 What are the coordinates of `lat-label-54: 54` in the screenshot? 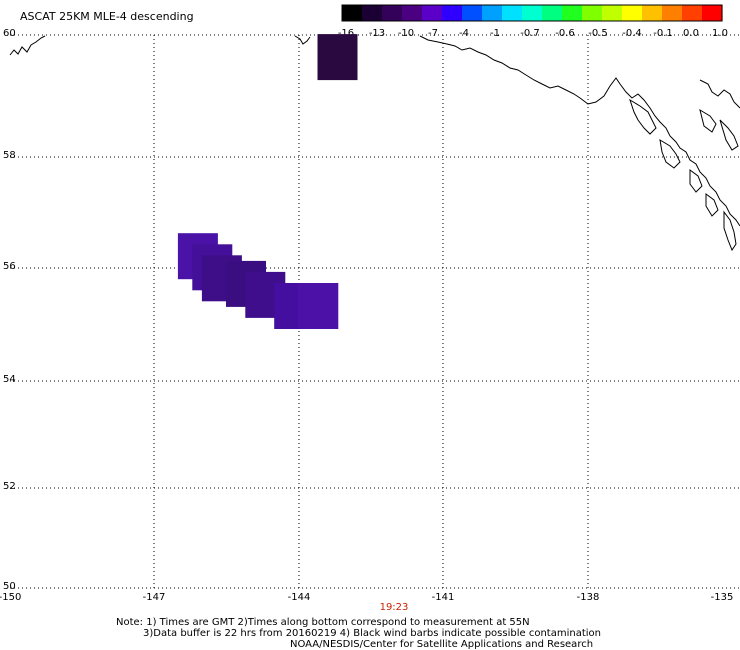 It's located at (9, 379).